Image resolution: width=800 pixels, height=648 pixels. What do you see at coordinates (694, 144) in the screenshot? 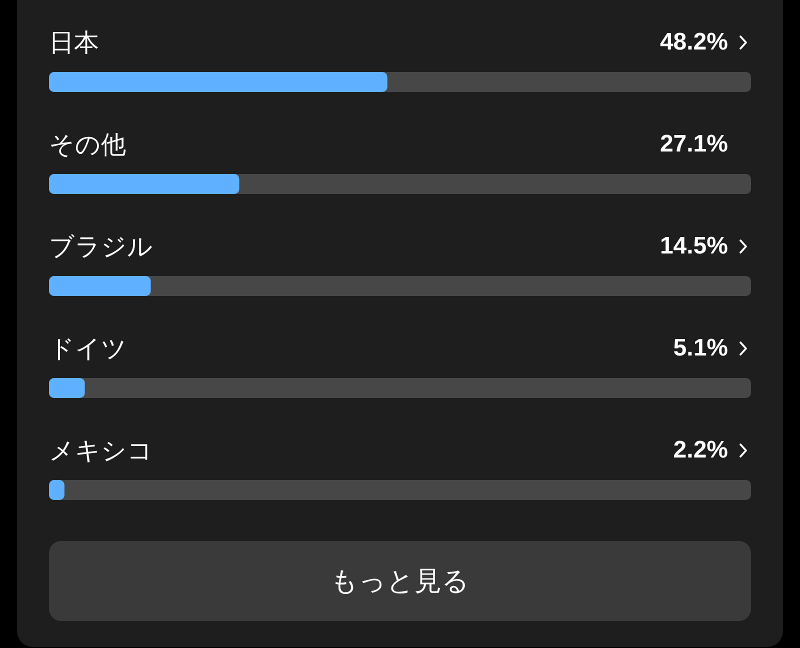
I see `data-label: 27.1%` at bounding box center [694, 144].